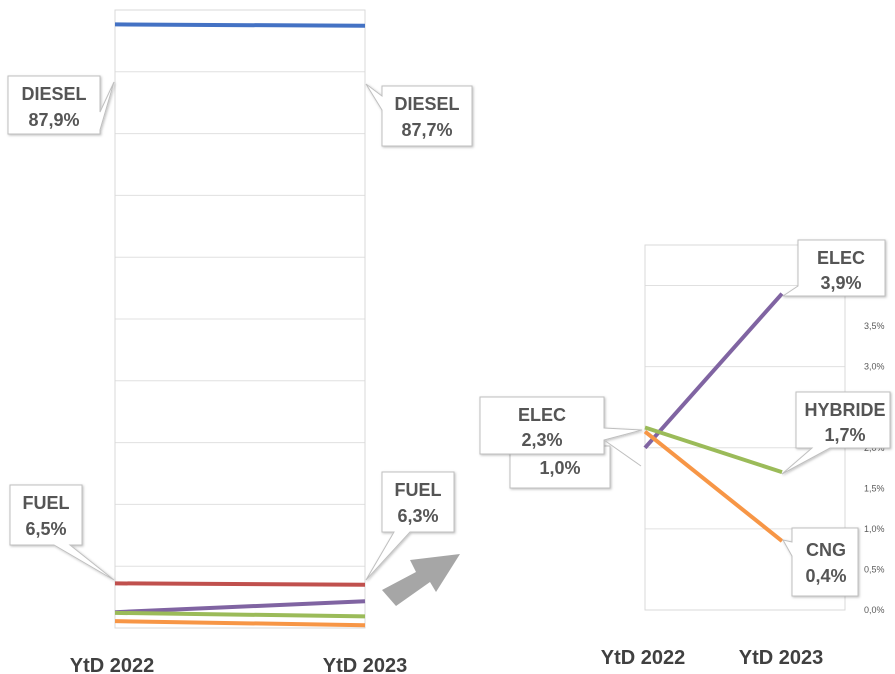  Describe the element at coordinates (781, 658) in the screenshot. I see `right-x-tick-label-1: YtD 2023` at that location.